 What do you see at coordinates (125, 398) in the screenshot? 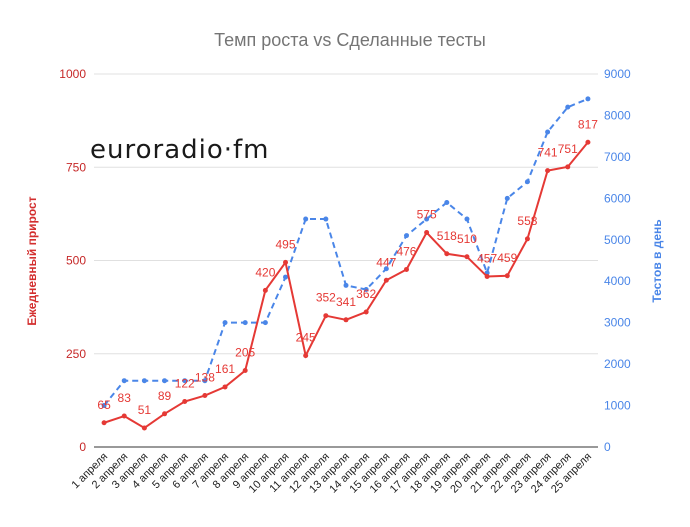
I see `data-label: 83` at bounding box center [125, 398].